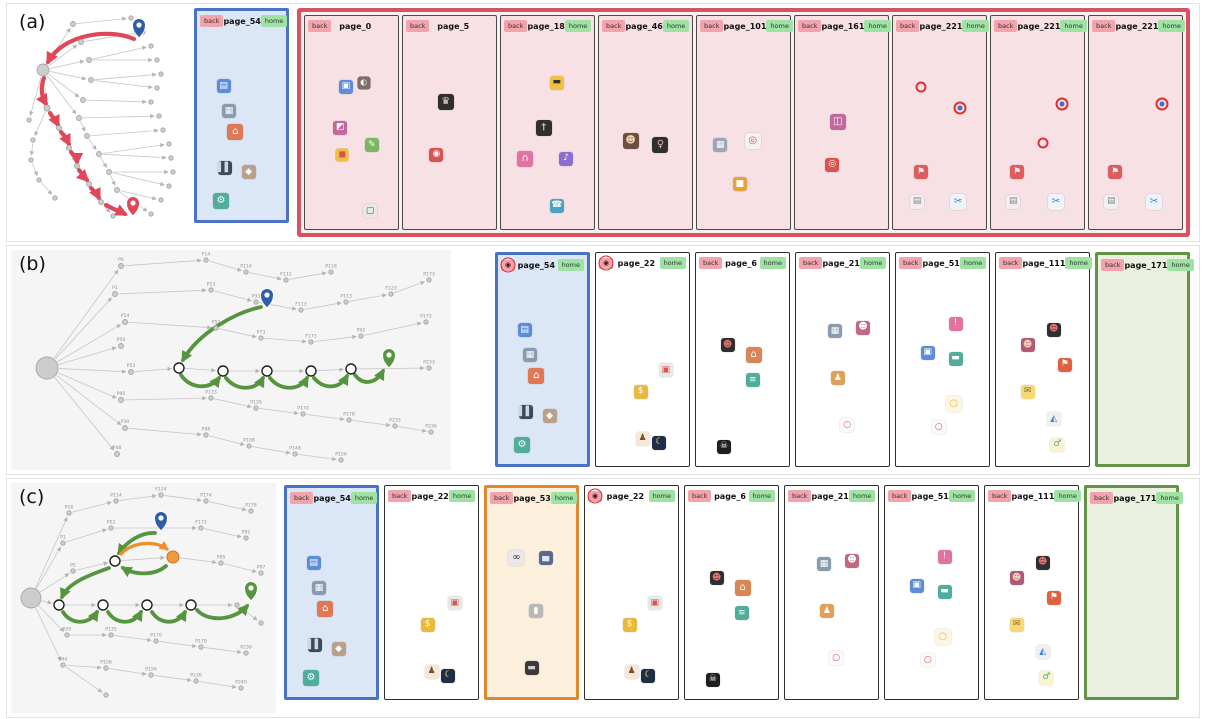 The height and width of the screenshot is (719, 1206). I want to click on notes-icon: ✎, so click(371, 145).